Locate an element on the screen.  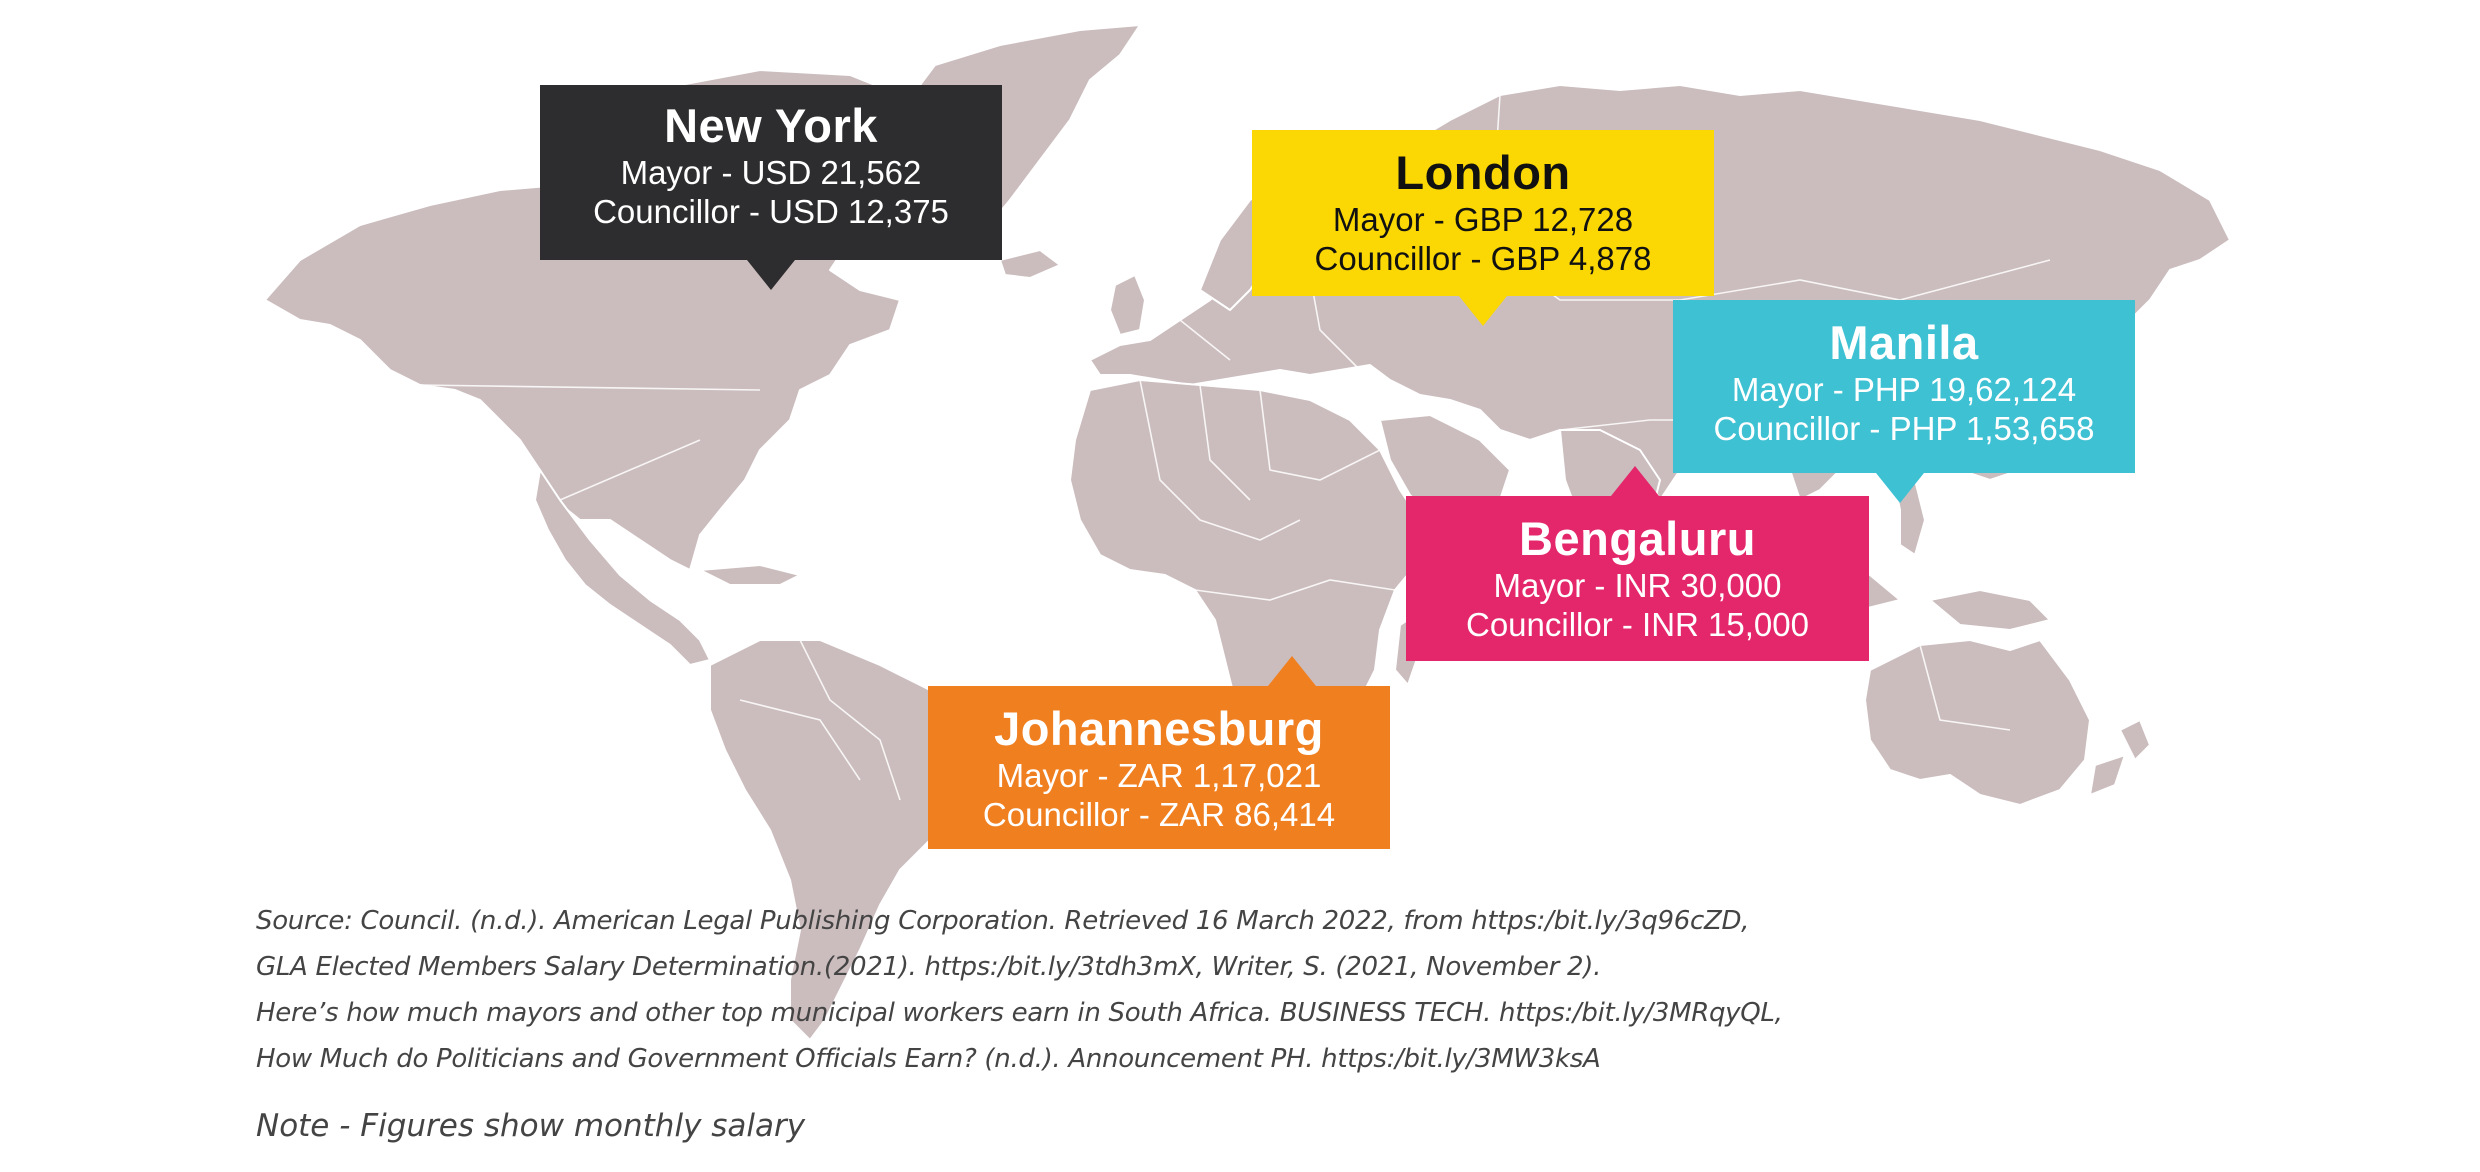
caribbean-shape is located at coordinates (750, 575).